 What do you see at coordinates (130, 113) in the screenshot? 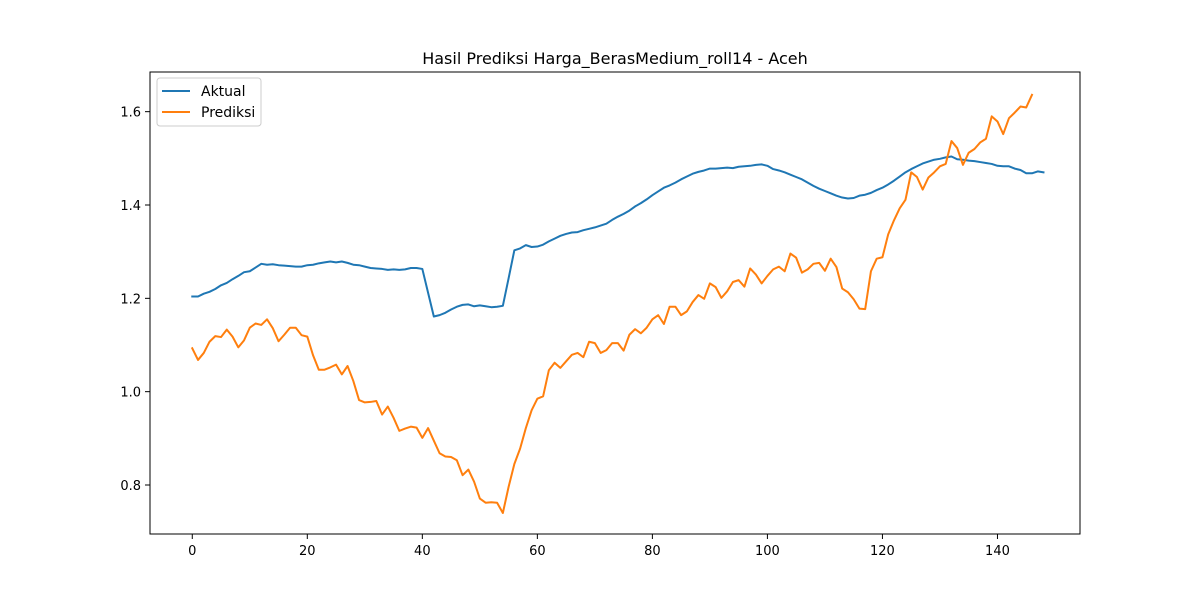
I see `y-tick-label: 1.6` at bounding box center [130, 113].